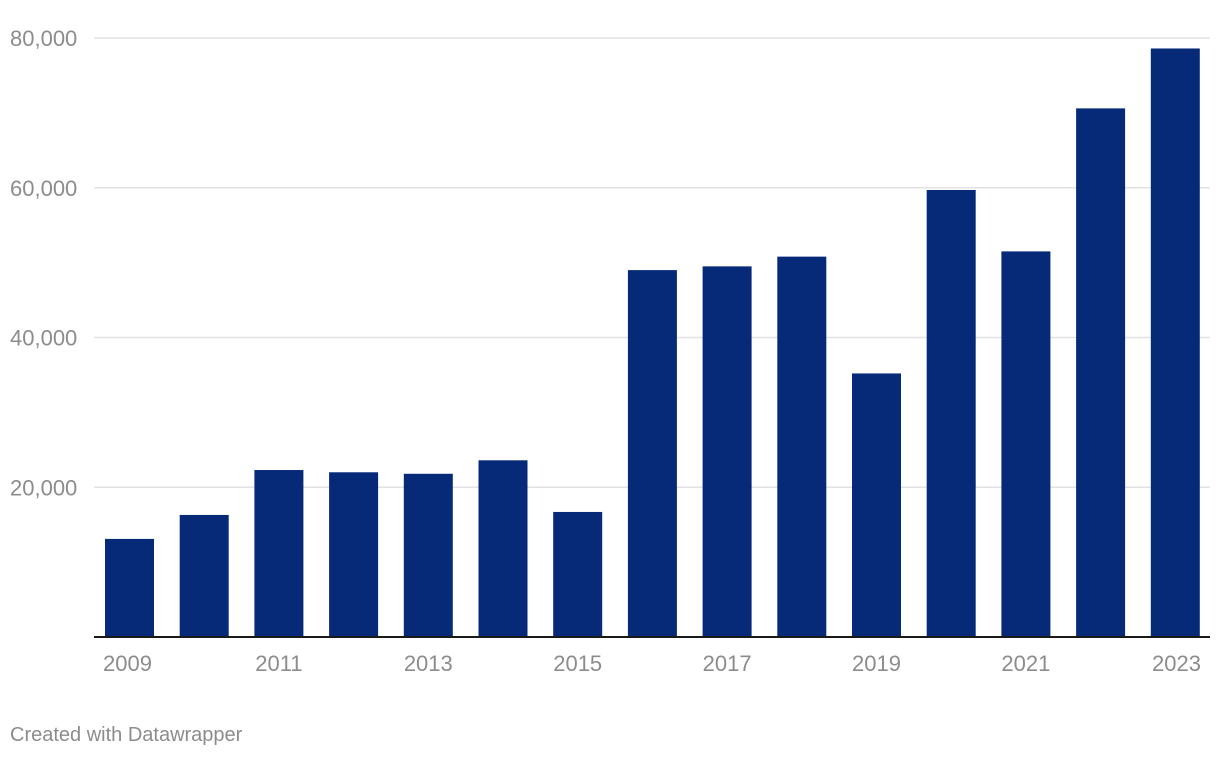 The width and height of the screenshot is (1220, 760). I want to click on bar-2020, so click(951, 413).